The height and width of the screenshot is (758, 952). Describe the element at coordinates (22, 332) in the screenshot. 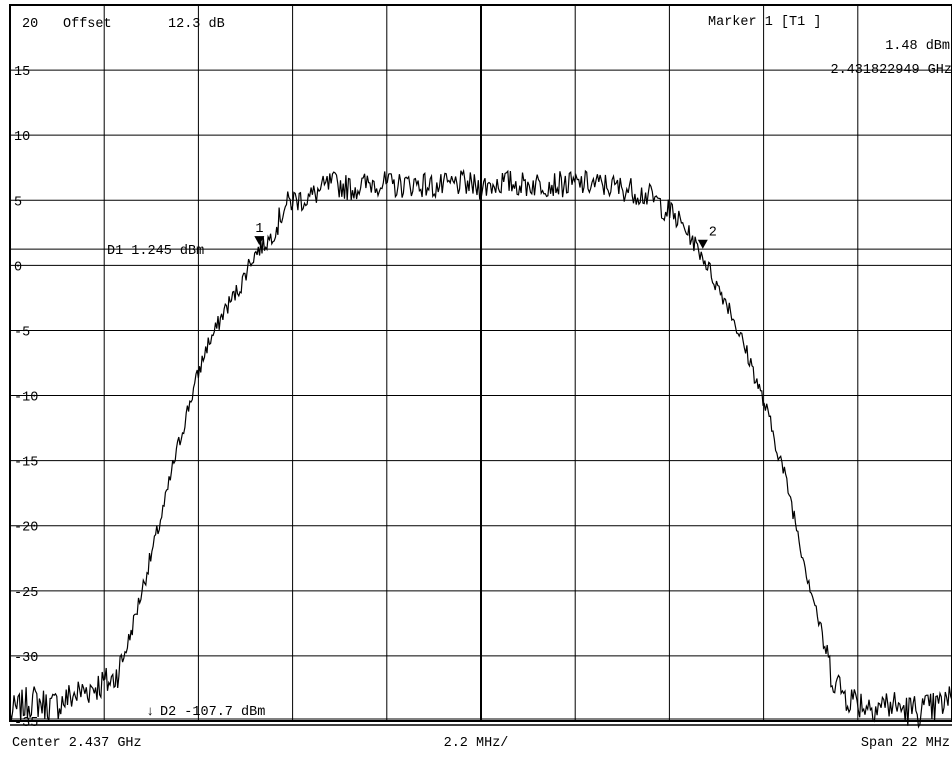

I see `y-tick-label: -5` at that location.